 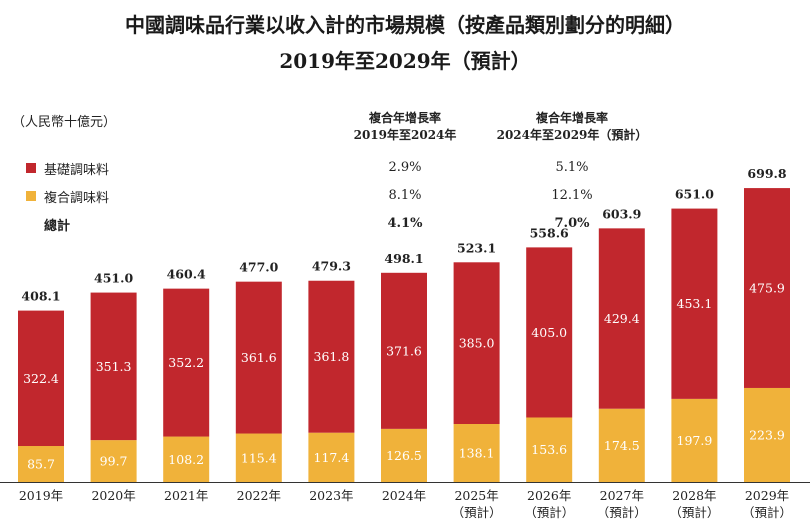 I want to click on data-label-basic-3: 361.6, so click(x=259, y=357).